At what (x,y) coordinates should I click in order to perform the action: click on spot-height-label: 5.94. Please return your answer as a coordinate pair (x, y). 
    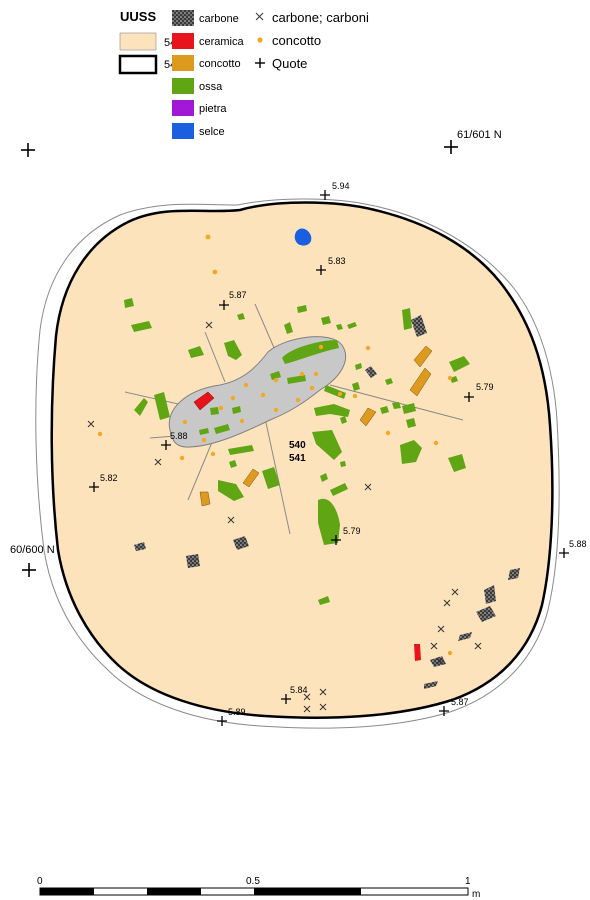
    Looking at the image, I should click on (341, 186).